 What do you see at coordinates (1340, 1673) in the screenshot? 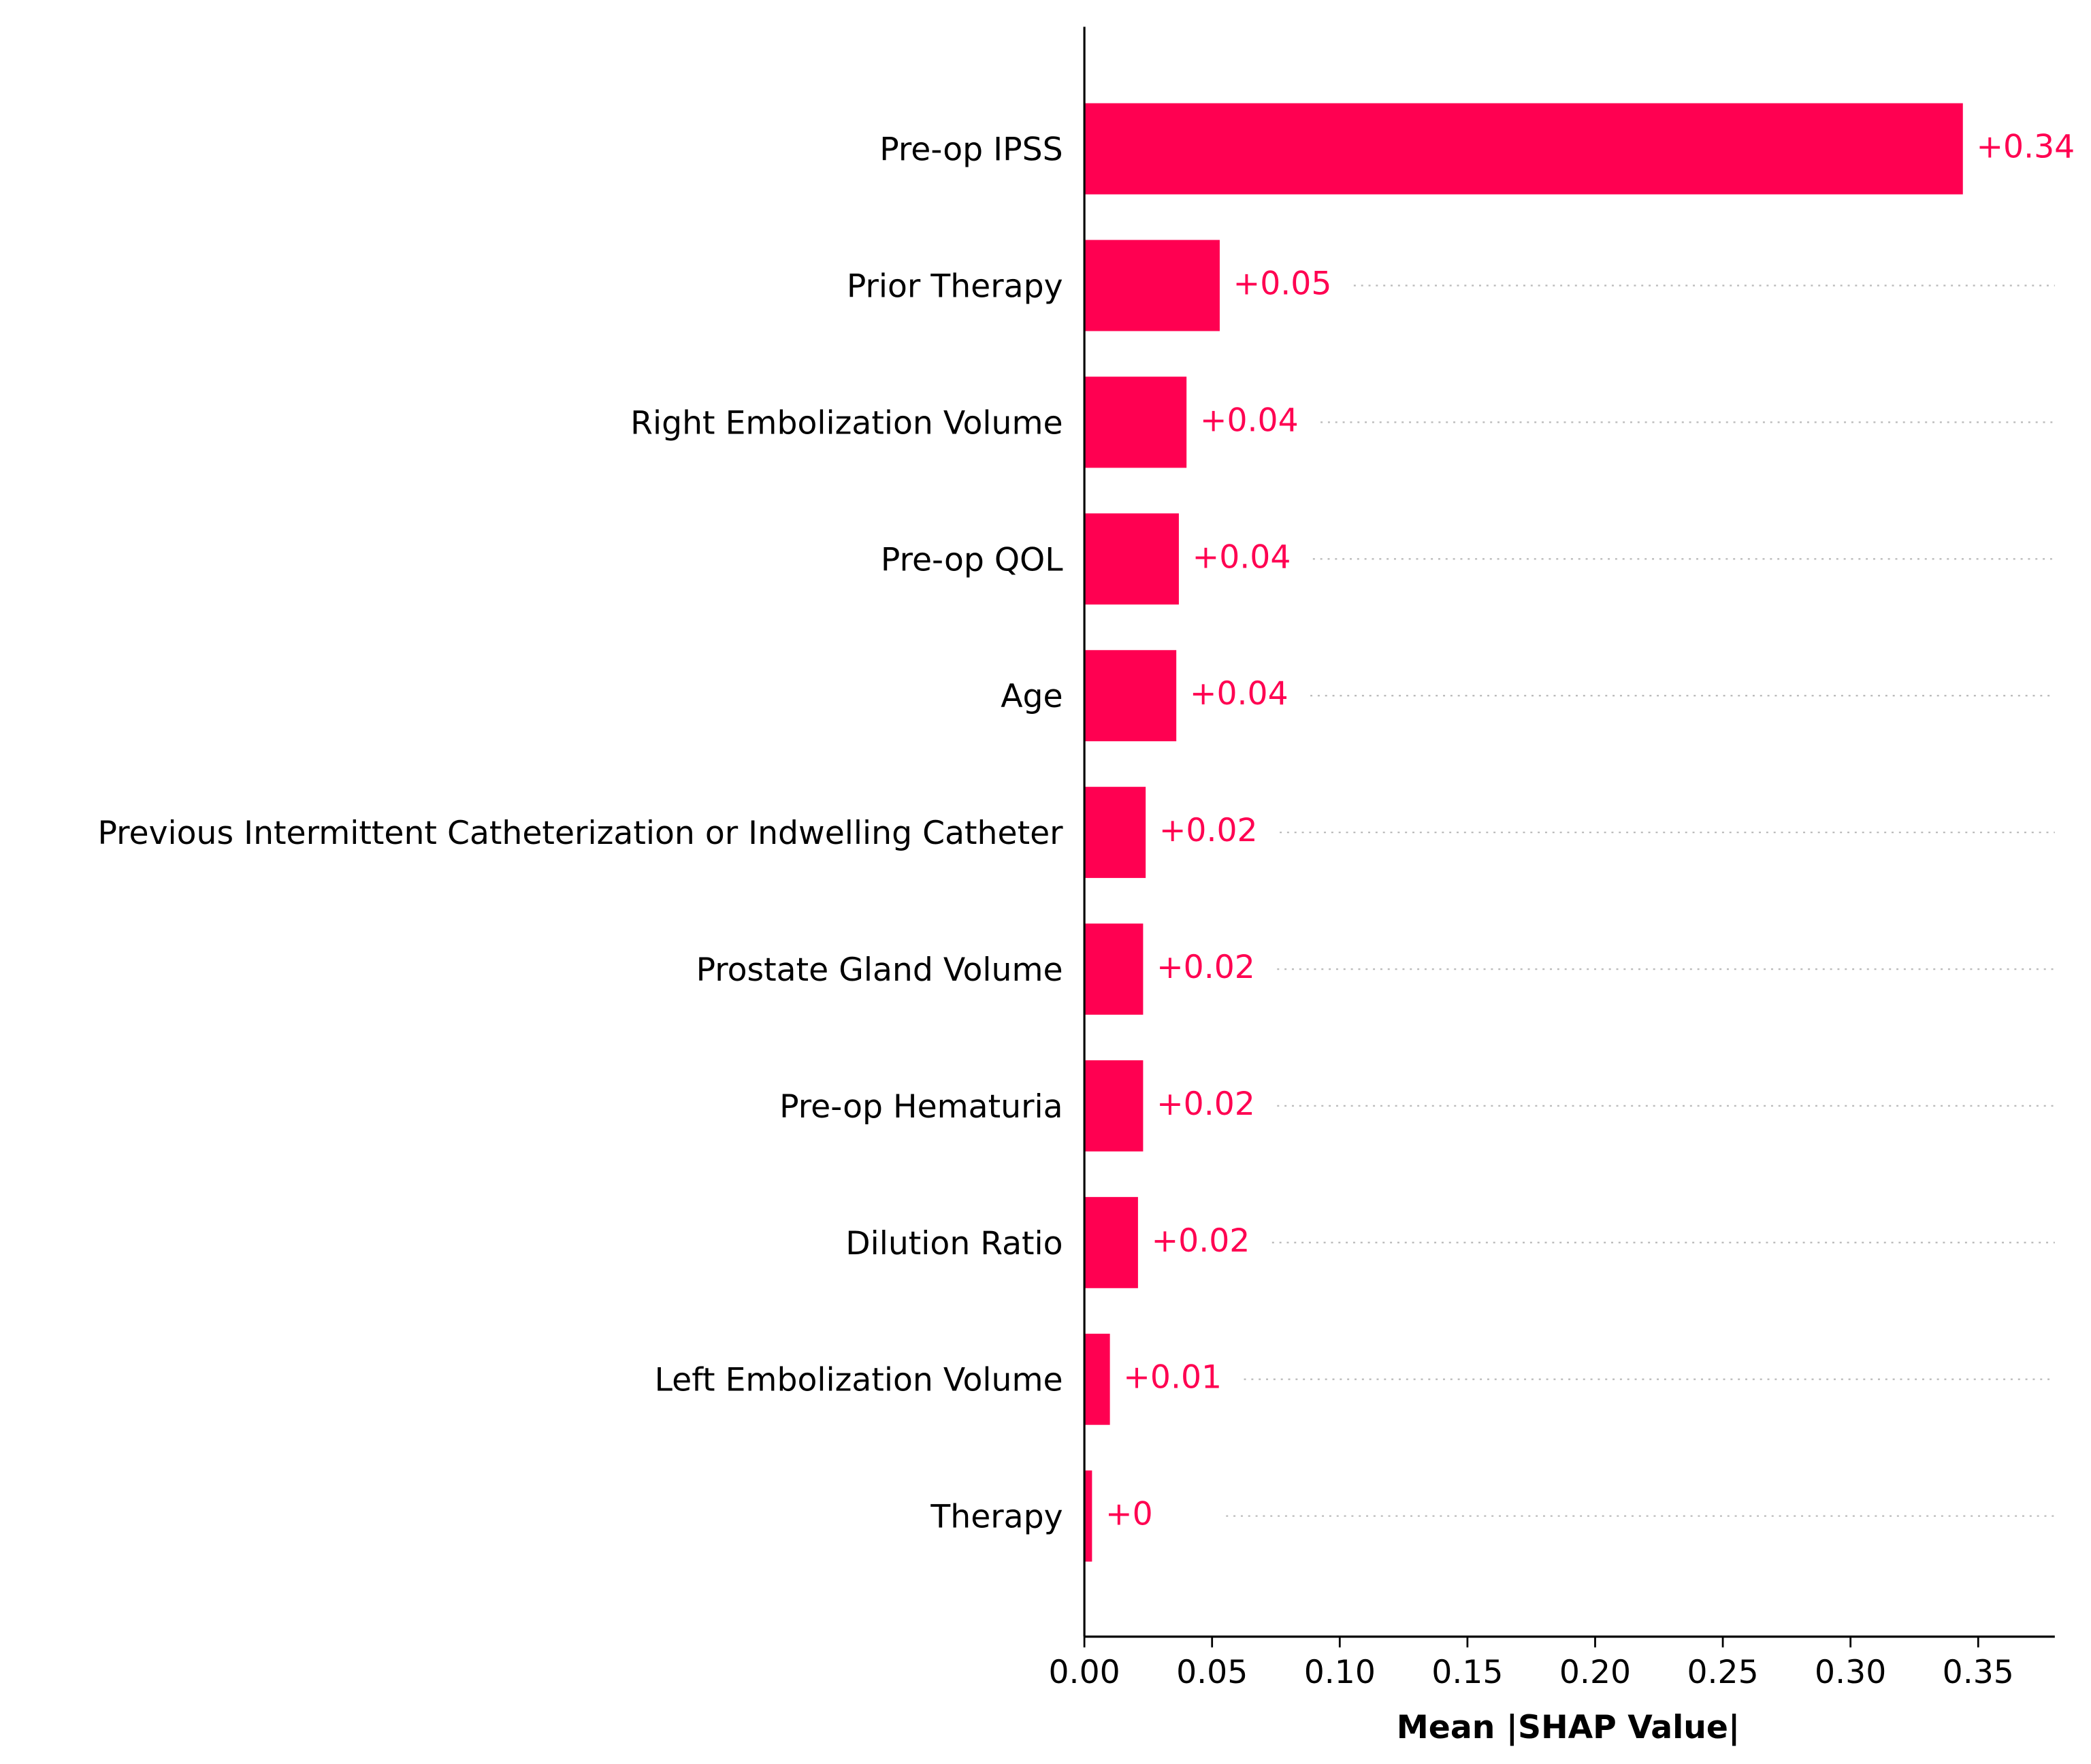
I see `x-tick-label: 0.10` at bounding box center [1340, 1673].